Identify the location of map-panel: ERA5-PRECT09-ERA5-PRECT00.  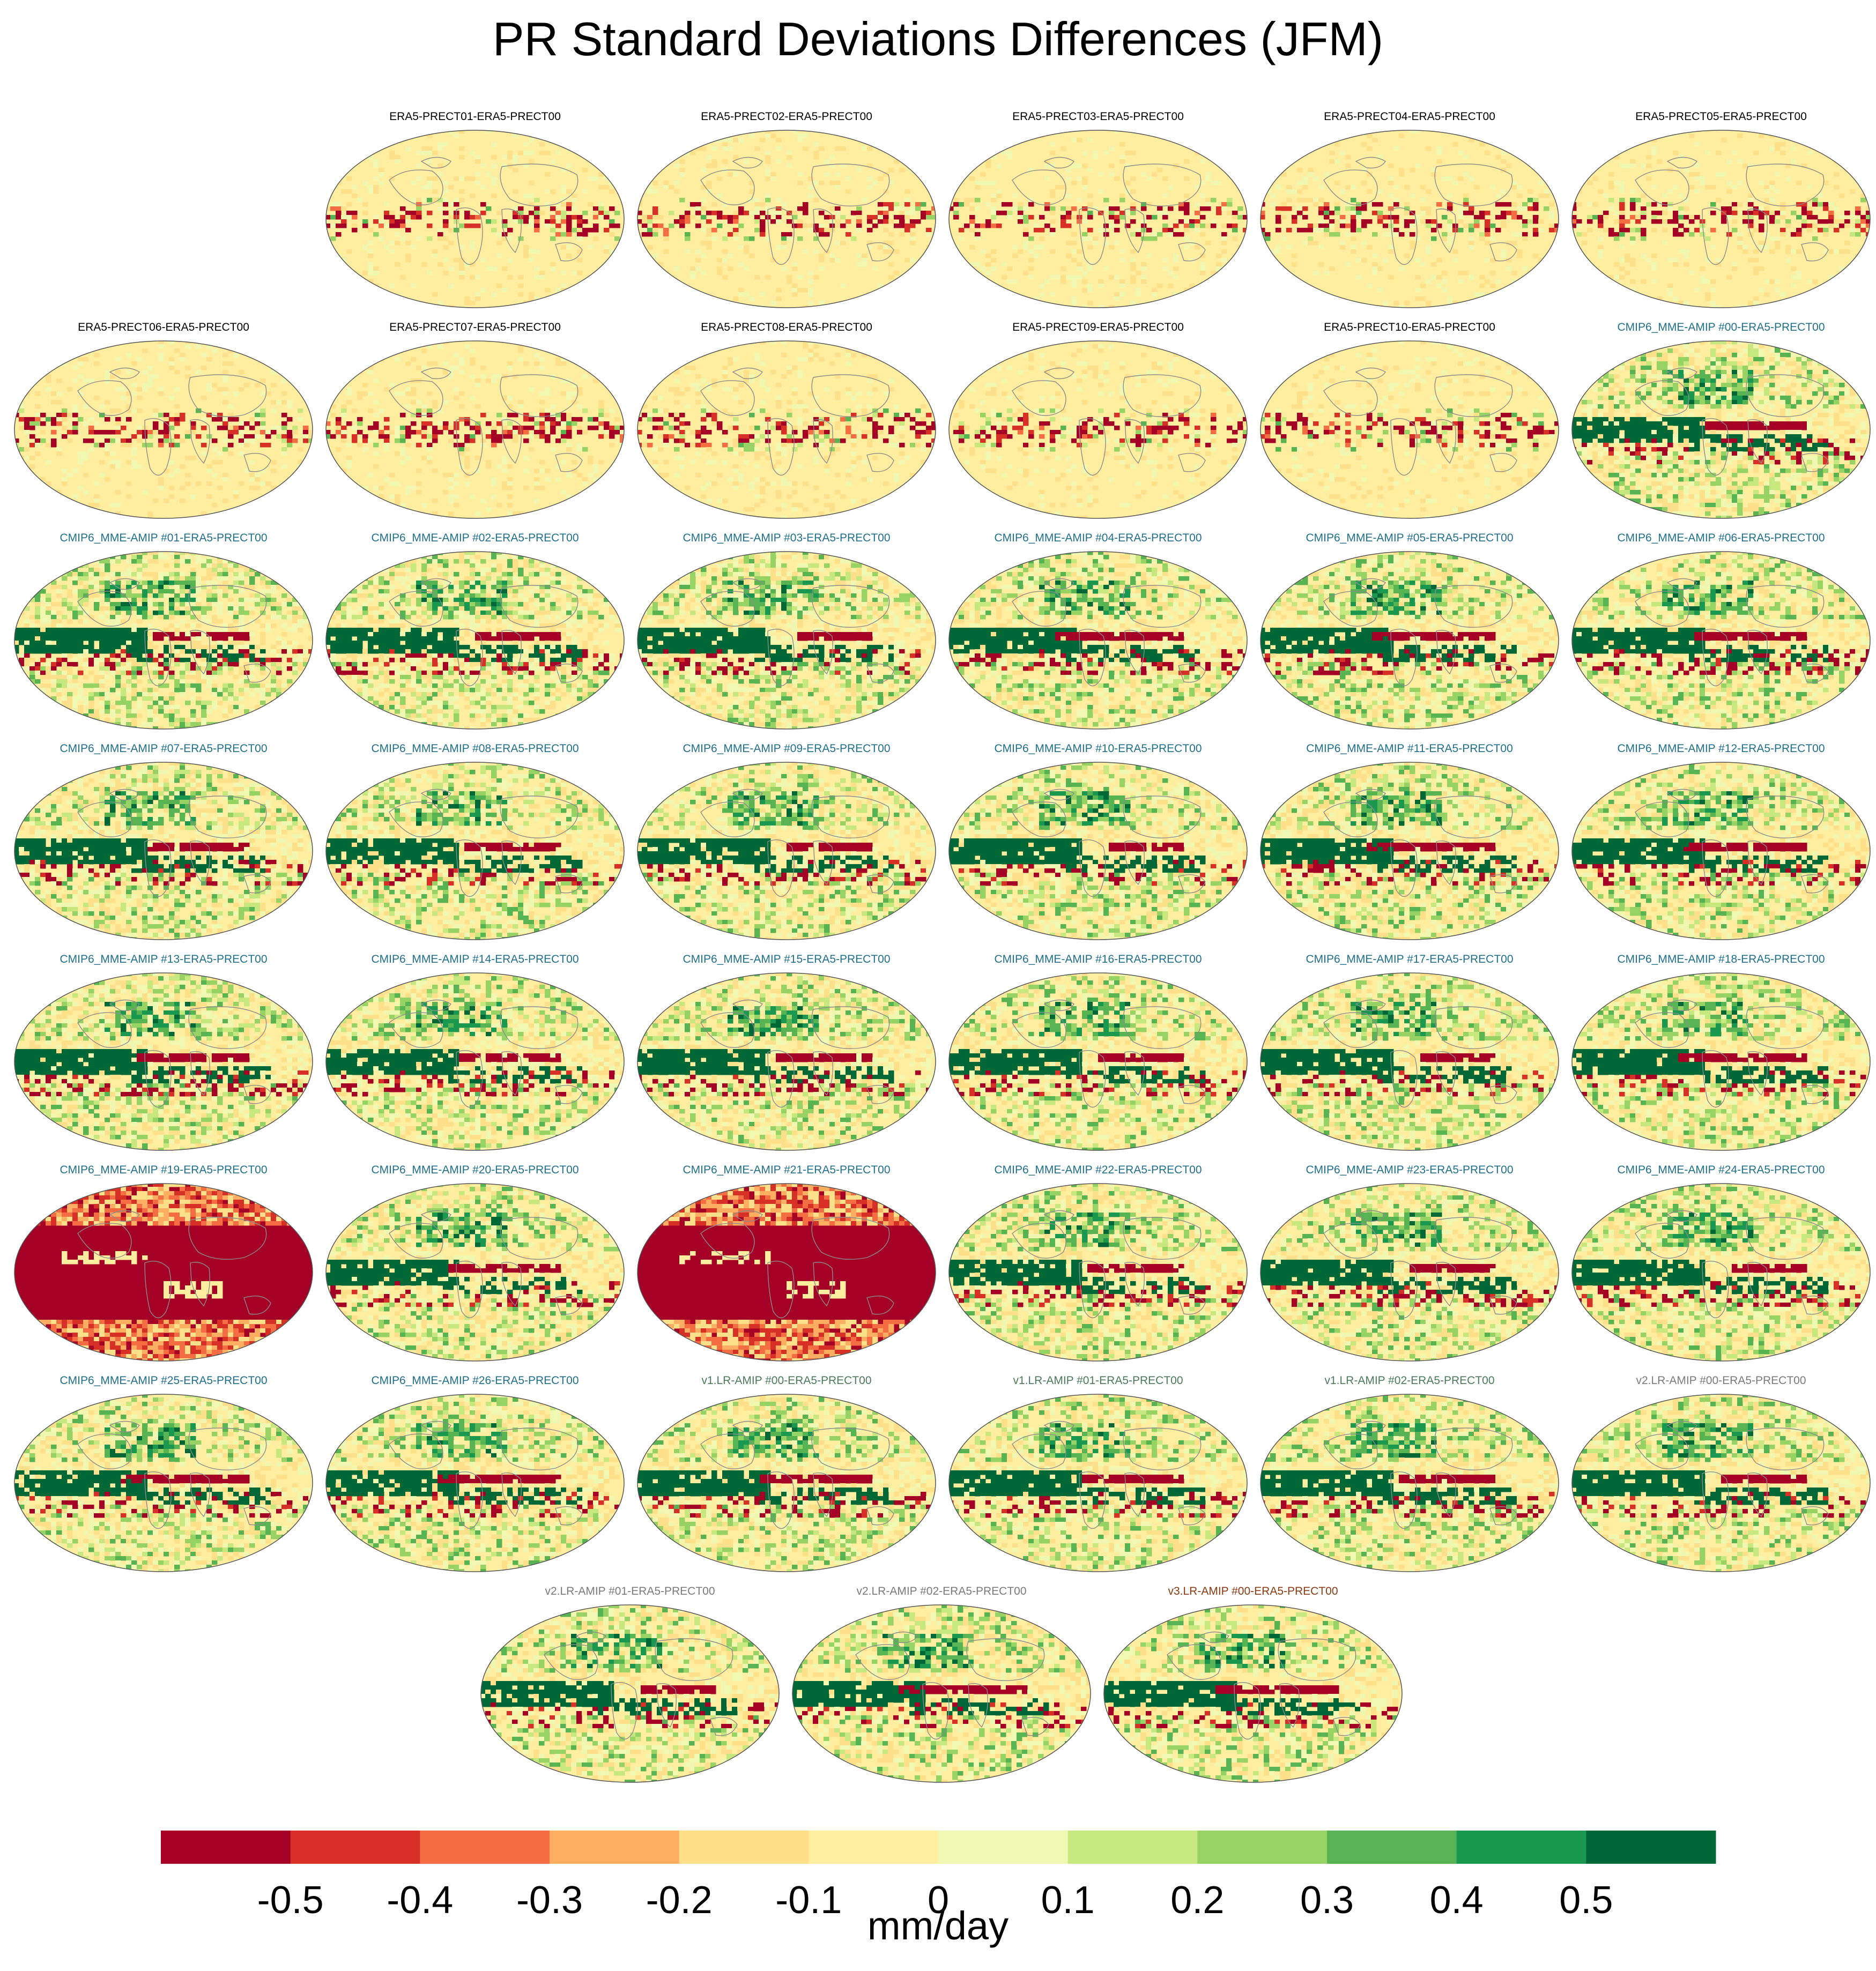
(1099, 421).